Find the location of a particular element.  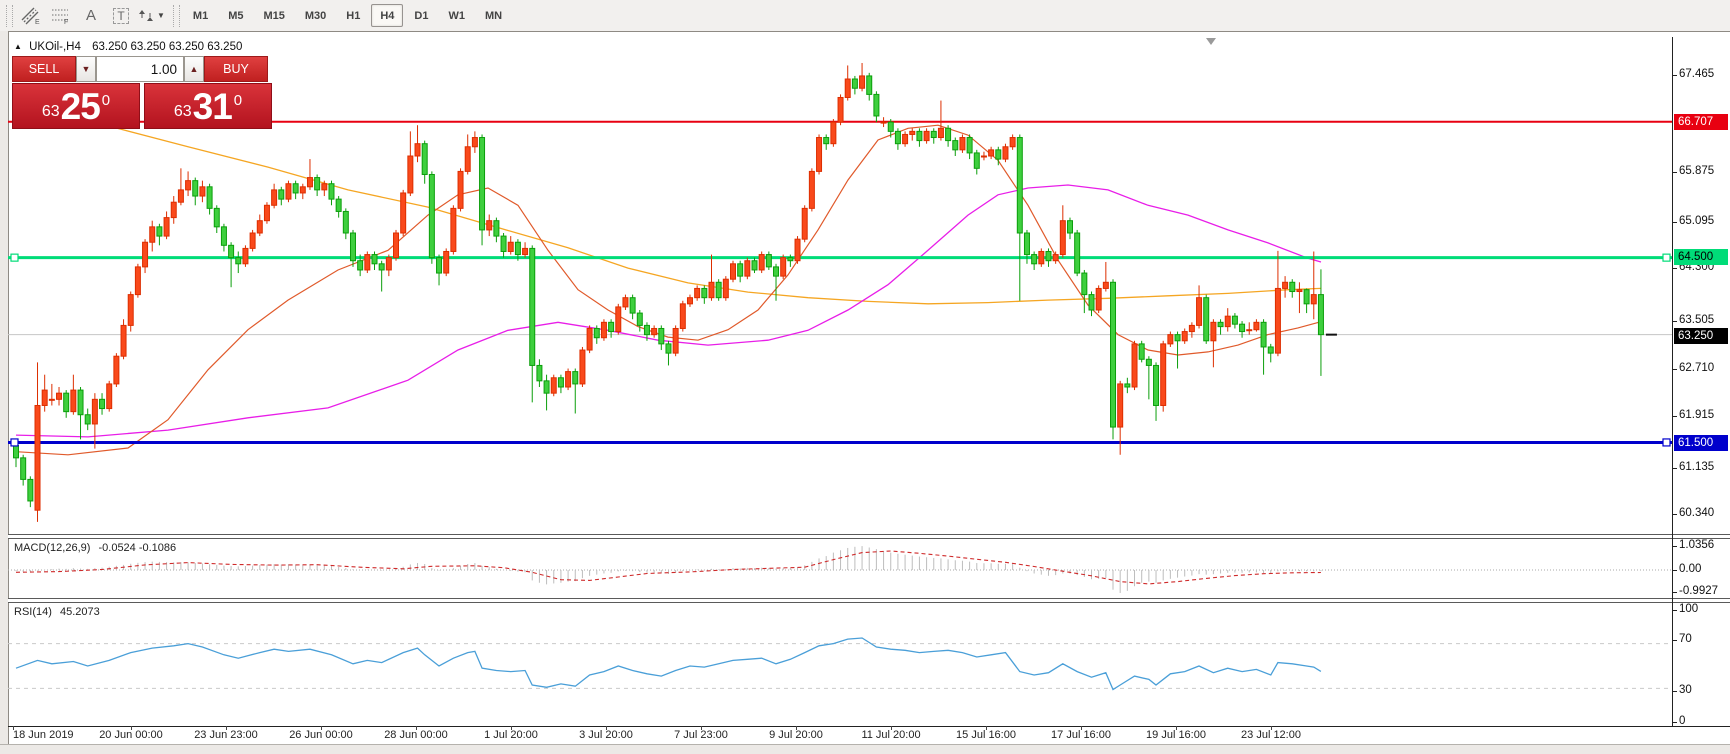

pane-splitter-macd is located at coordinates (869, 536).